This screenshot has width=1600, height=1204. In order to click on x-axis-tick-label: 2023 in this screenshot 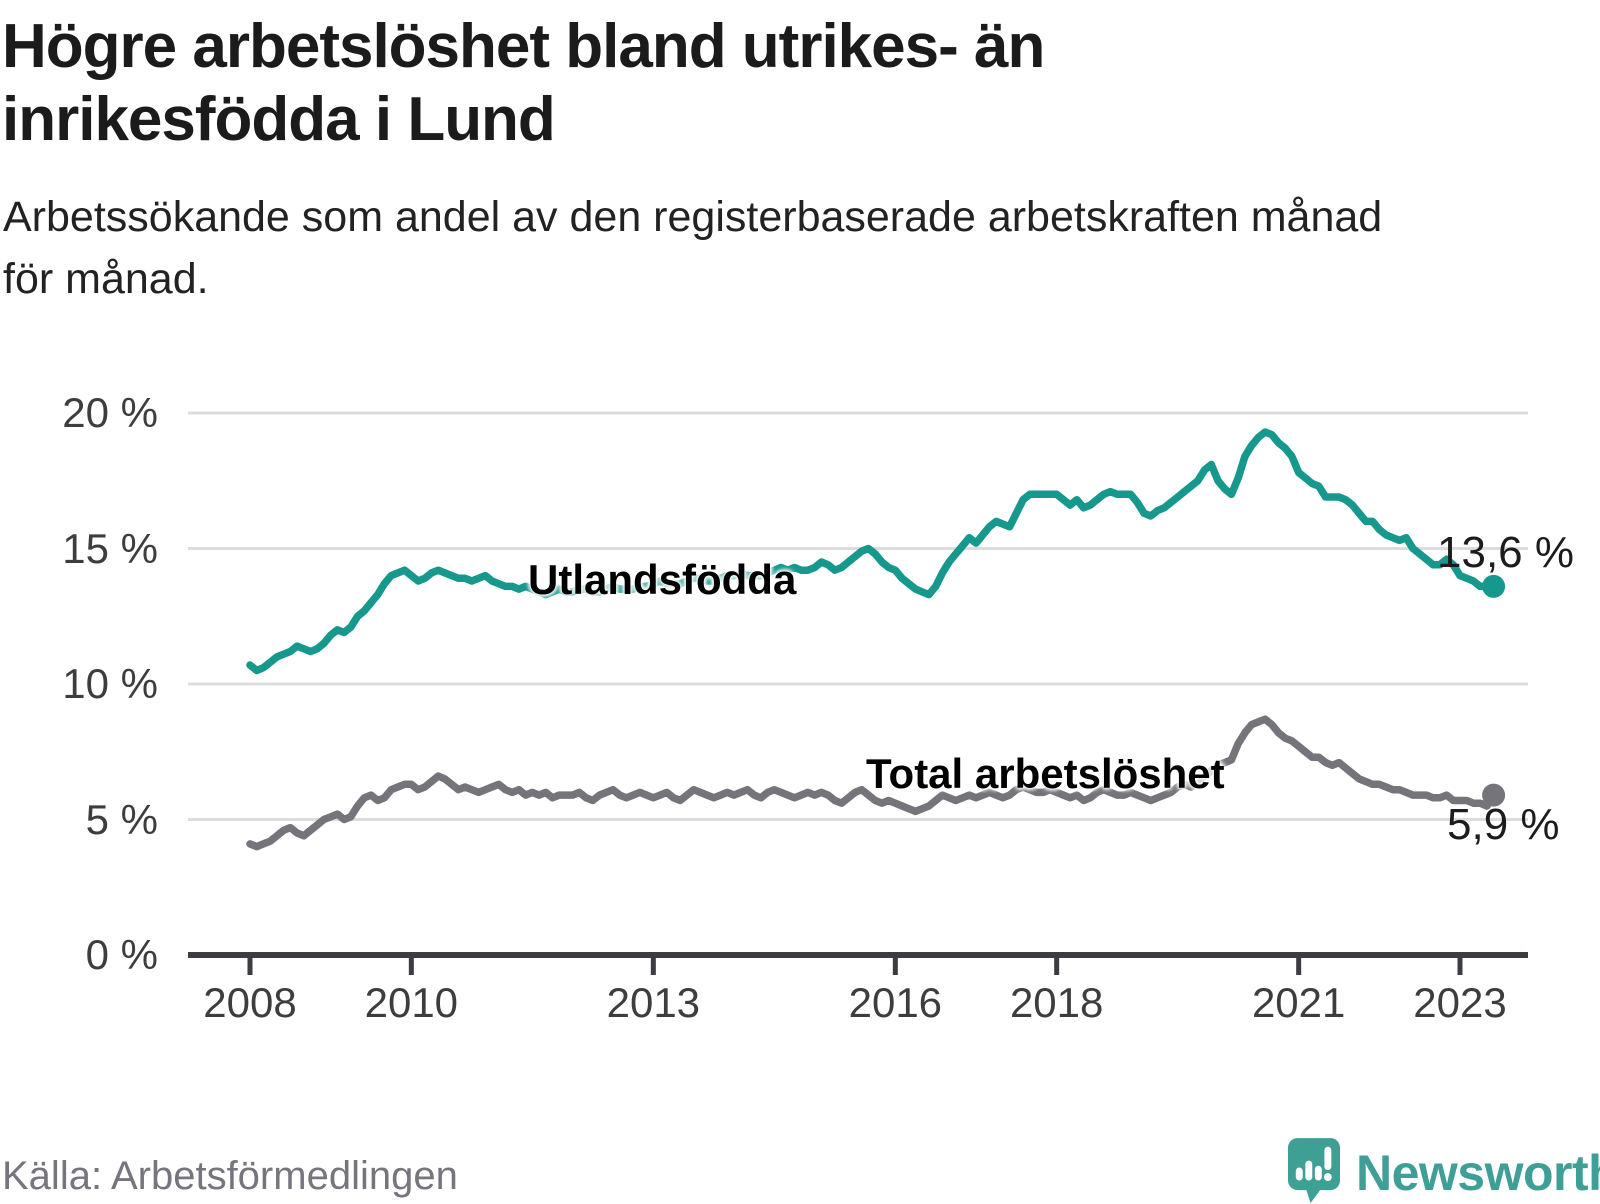, I will do `click(1460, 1002)`.